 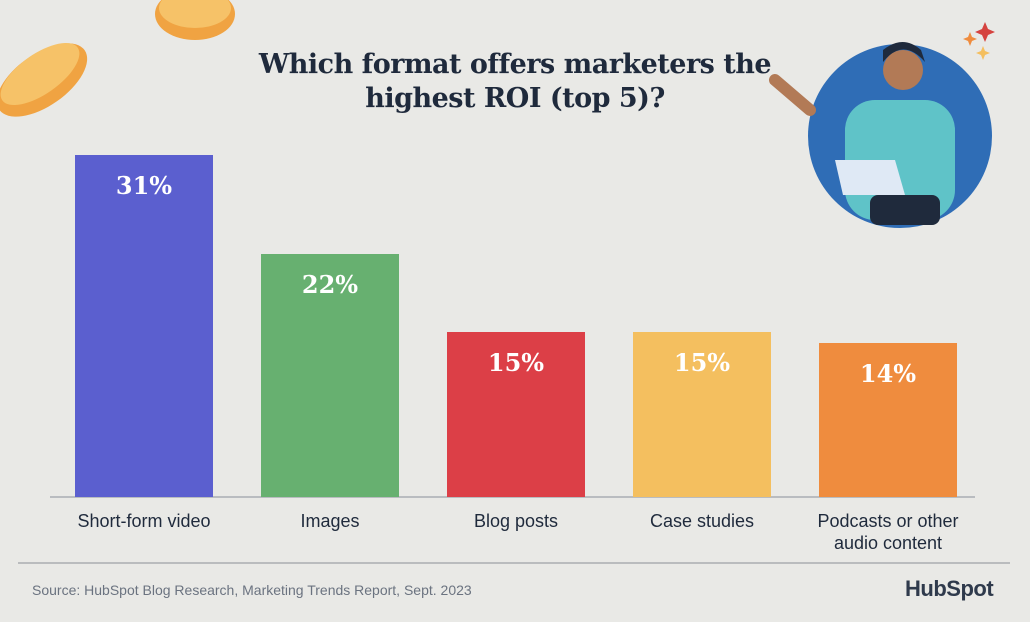 I want to click on x-tick-label: Blog posts, so click(x=516, y=521).